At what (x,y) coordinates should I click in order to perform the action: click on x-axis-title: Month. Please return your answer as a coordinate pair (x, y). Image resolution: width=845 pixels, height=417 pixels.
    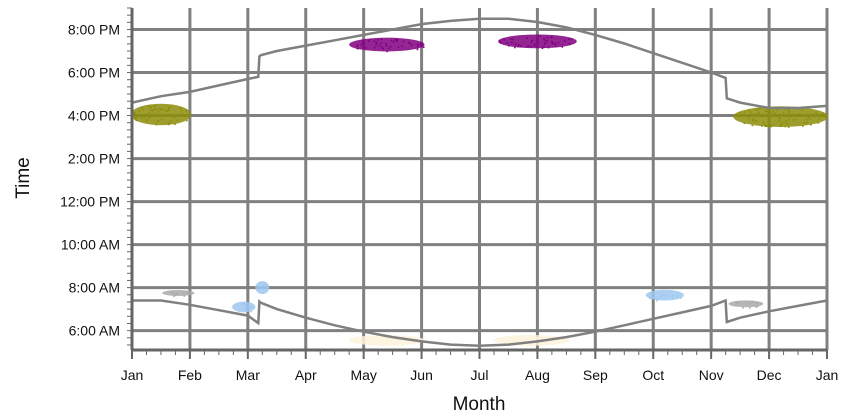
    Looking at the image, I should click on (479, 404).